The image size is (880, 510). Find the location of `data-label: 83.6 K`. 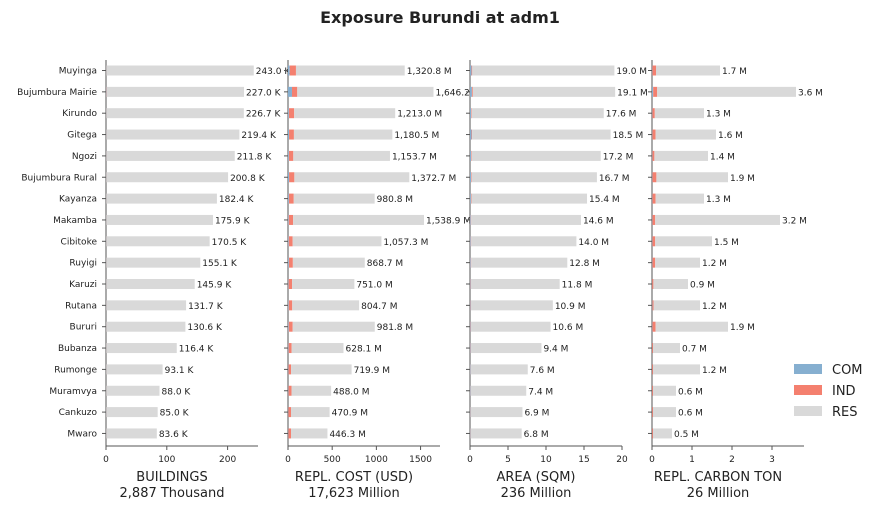

data-label: 83.6 K is located at coordinates (174, 435).